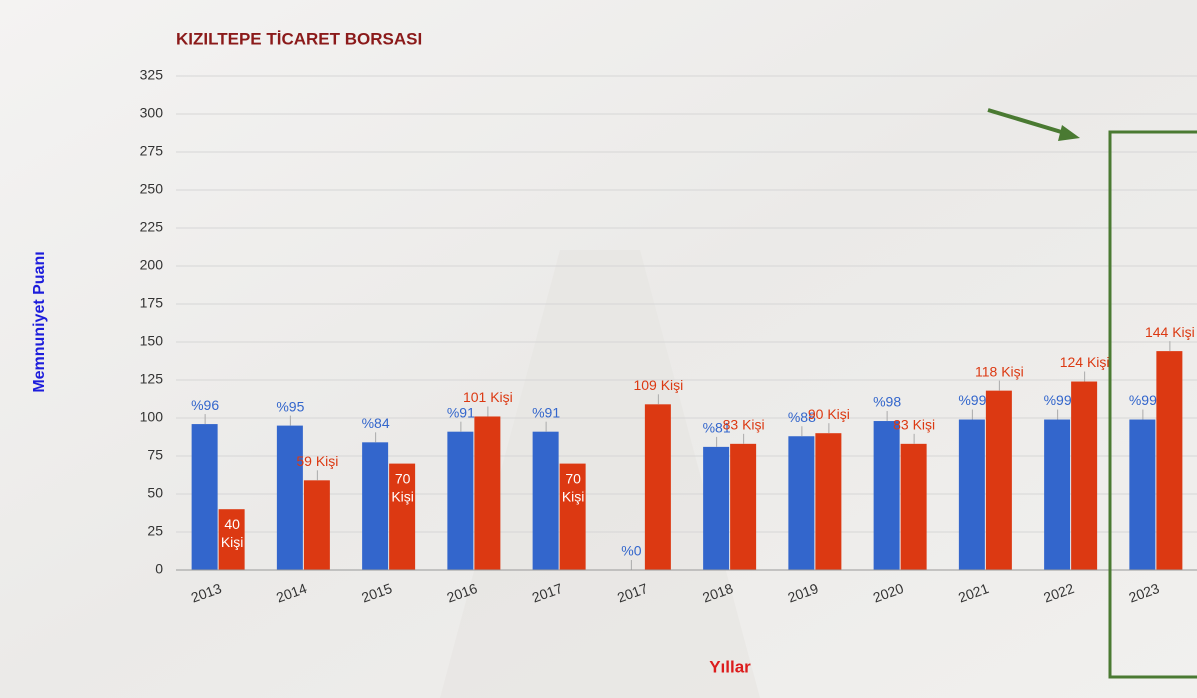  I want to click on data-label: %98, so click(887, 402).